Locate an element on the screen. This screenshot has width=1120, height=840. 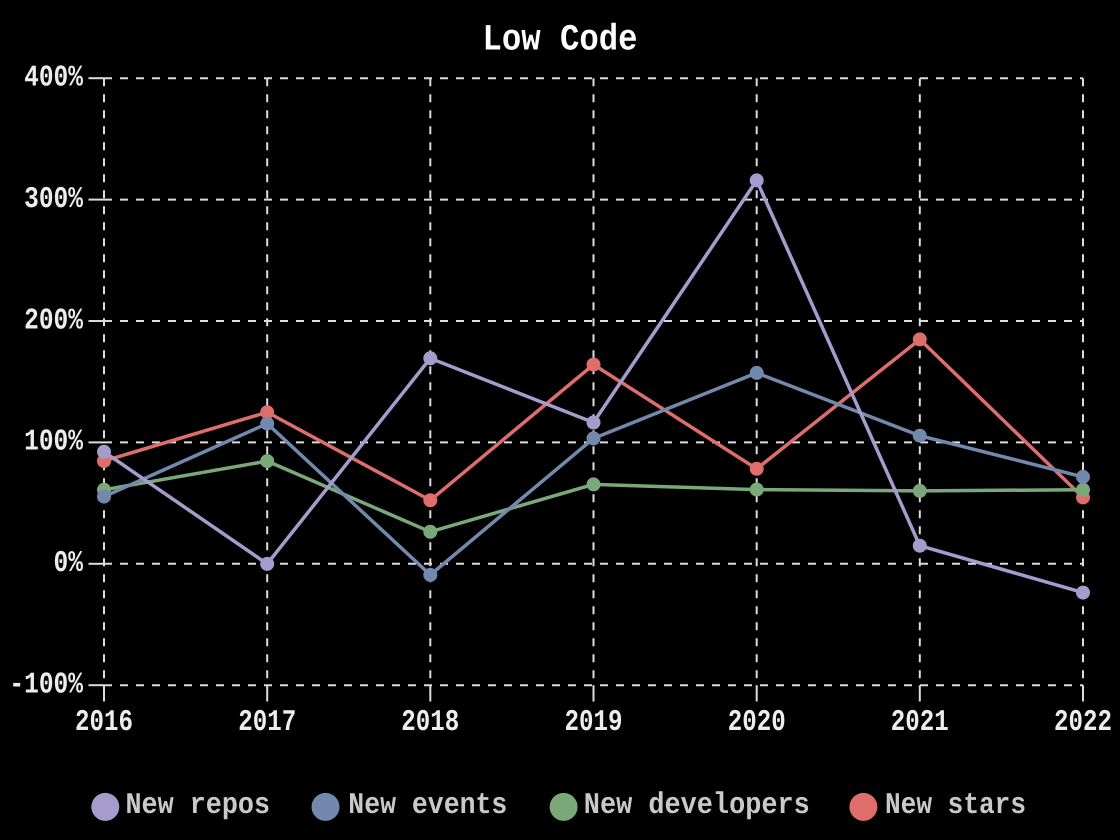
svg-text: 2018 is located at coordinates (430, 723).